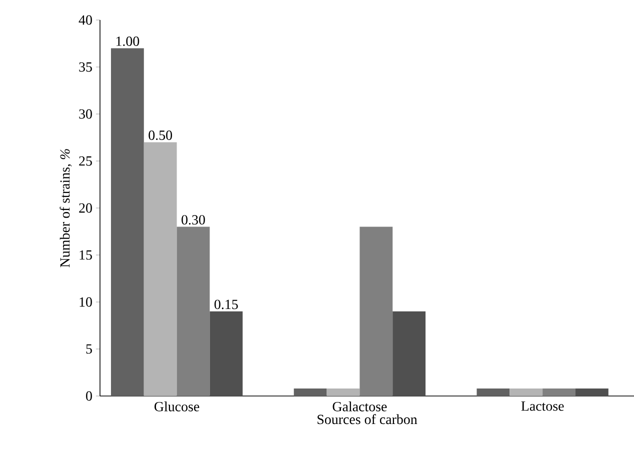  Describe the element at coordinates (226, 305) in the screenshot. I see `series-label: 0.15` at that location.